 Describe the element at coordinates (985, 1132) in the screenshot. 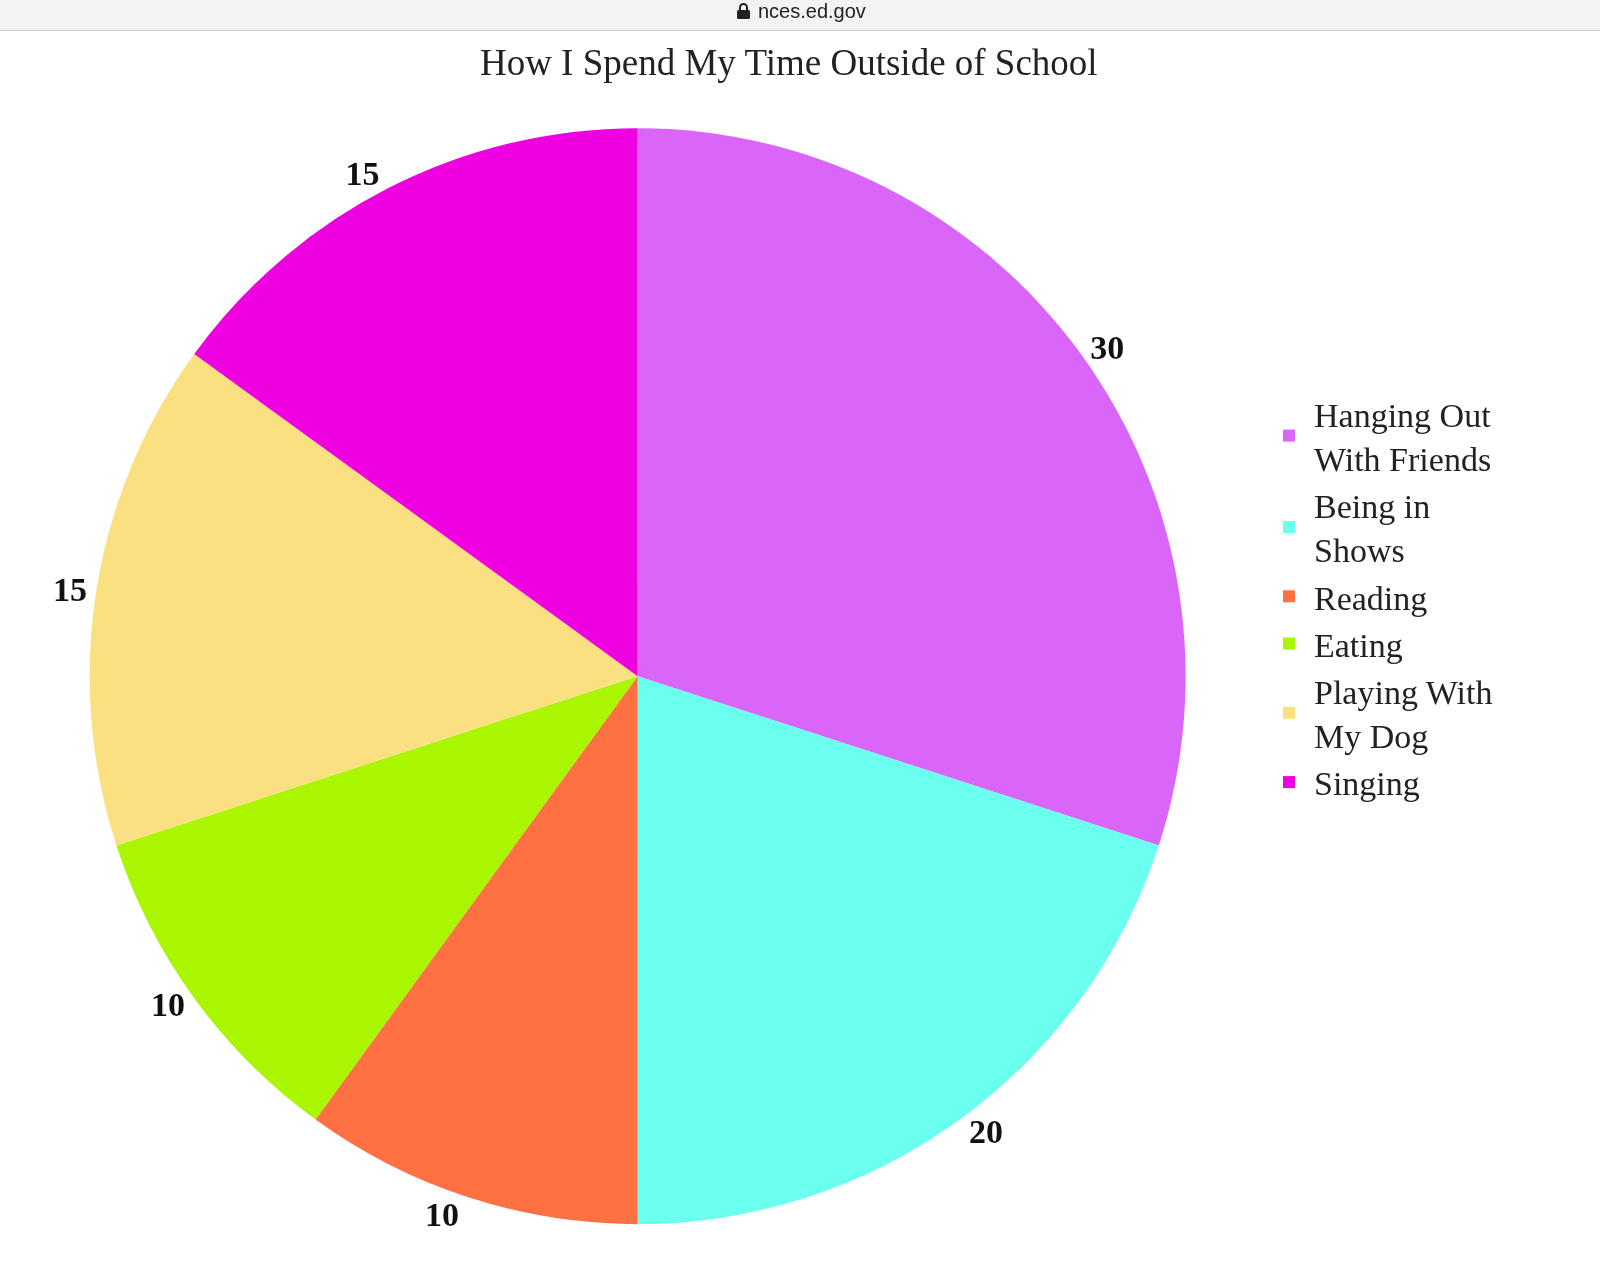

I see `data-label: 20` at that location.